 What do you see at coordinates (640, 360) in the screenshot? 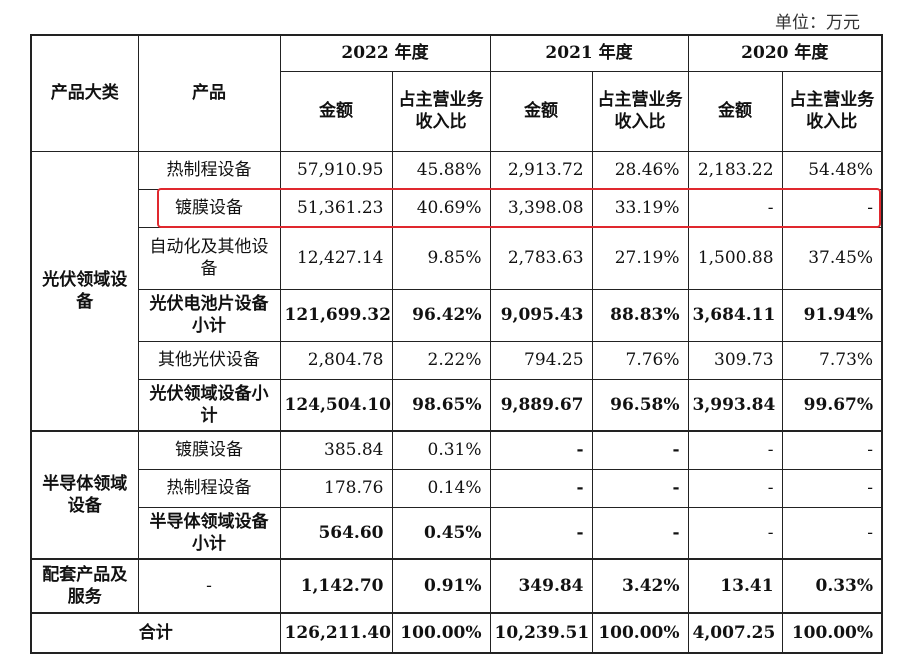
I see `value-cell: 7.76%` at bounding box center [640, 360].